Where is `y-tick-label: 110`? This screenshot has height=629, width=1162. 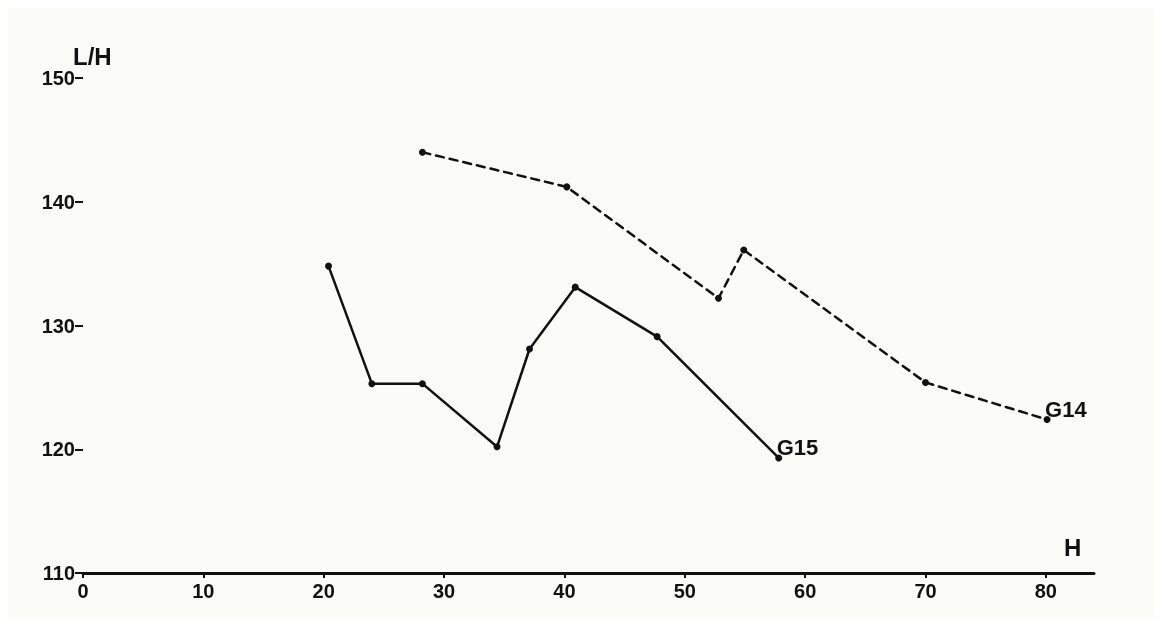 y-tick-label: 110 is located at coordinates (58, 573).